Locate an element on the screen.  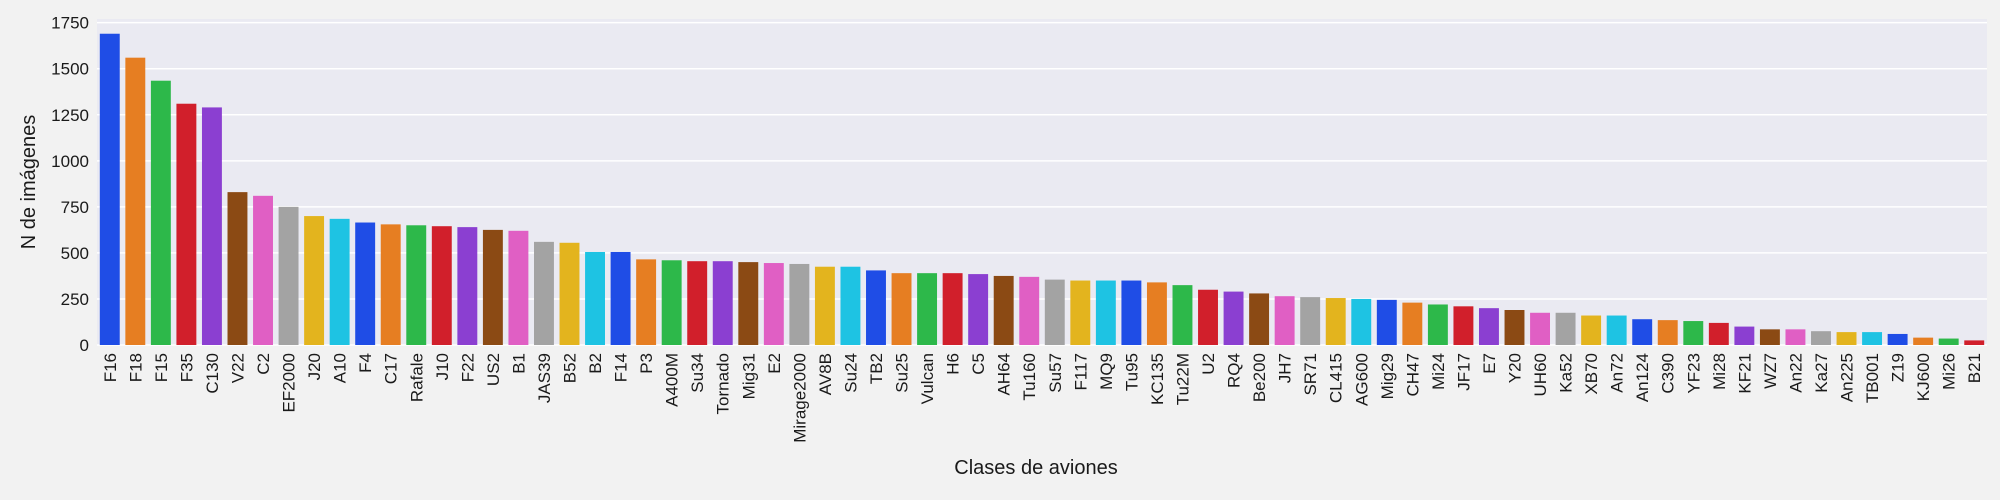
x-tick-label: AH64 is located at coordinates (1004, 374).